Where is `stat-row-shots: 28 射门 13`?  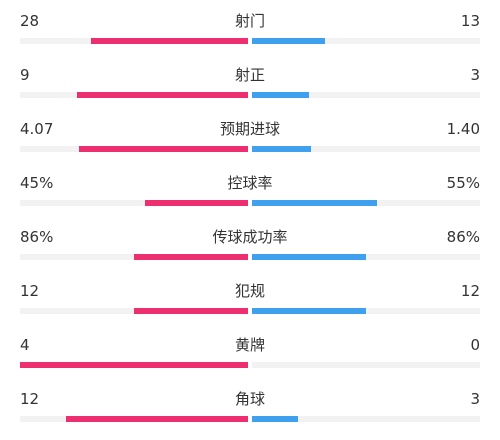 stat-row-shots: 28 射门 13 is located at coordinates (250, 27).